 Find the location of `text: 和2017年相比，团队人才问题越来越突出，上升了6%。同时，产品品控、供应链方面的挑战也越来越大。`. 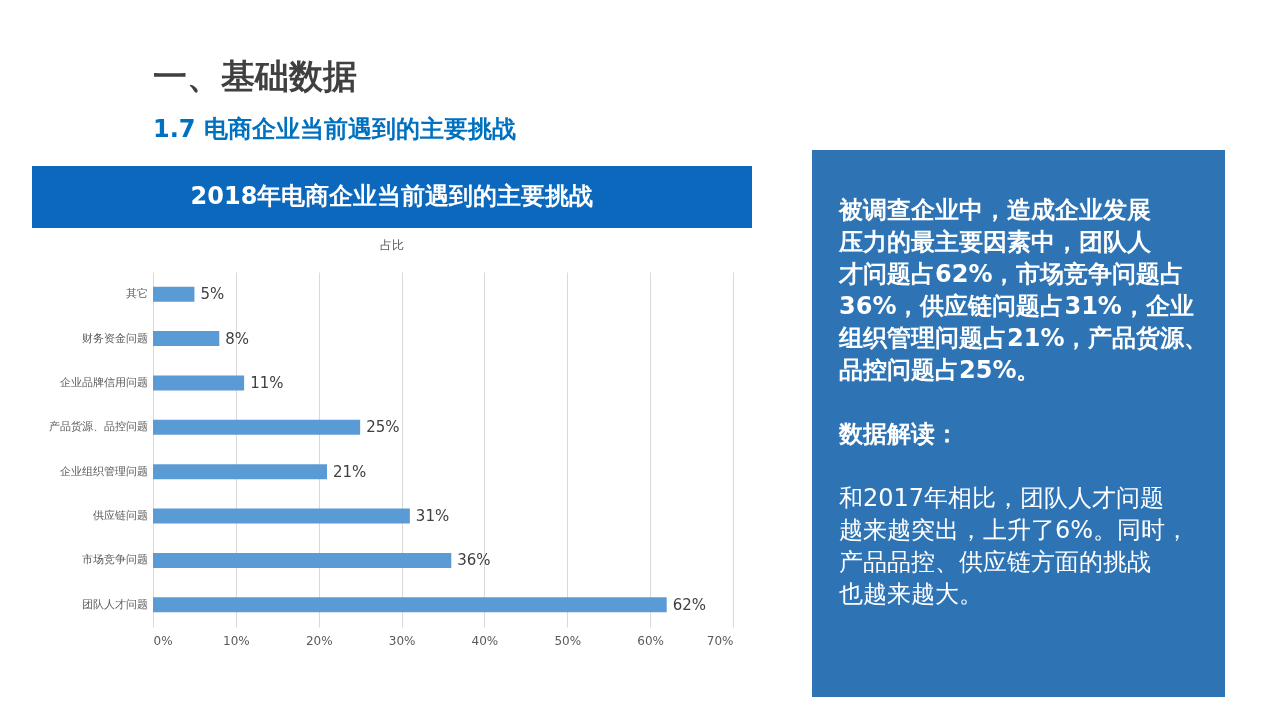

text: 和2017年相比，团队人才问题越来越突出，上升了6%。同时，产品品控、供应链方面的挑战也越来越大。 is located at coordinates (1014, 546).